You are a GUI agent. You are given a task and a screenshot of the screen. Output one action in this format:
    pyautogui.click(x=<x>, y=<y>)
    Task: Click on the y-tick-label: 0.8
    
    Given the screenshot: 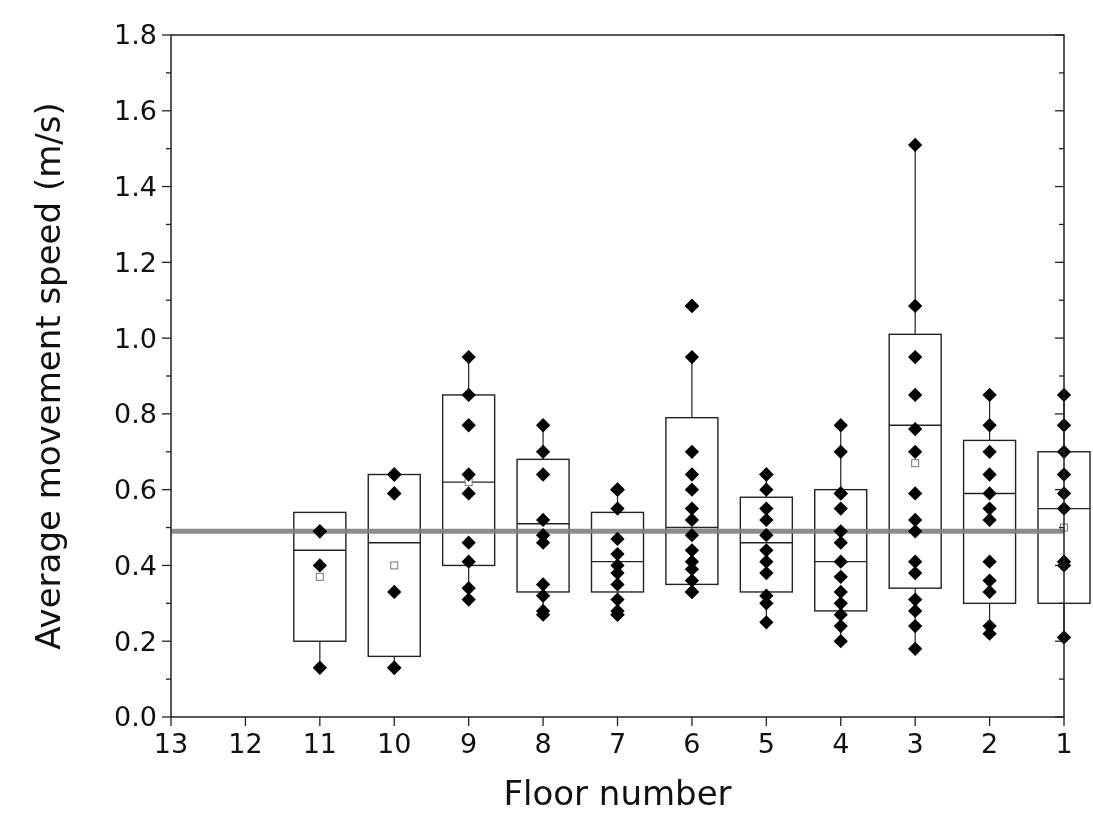 What is the action you would take?
    pyautogui.click(x=135, y=414)
    